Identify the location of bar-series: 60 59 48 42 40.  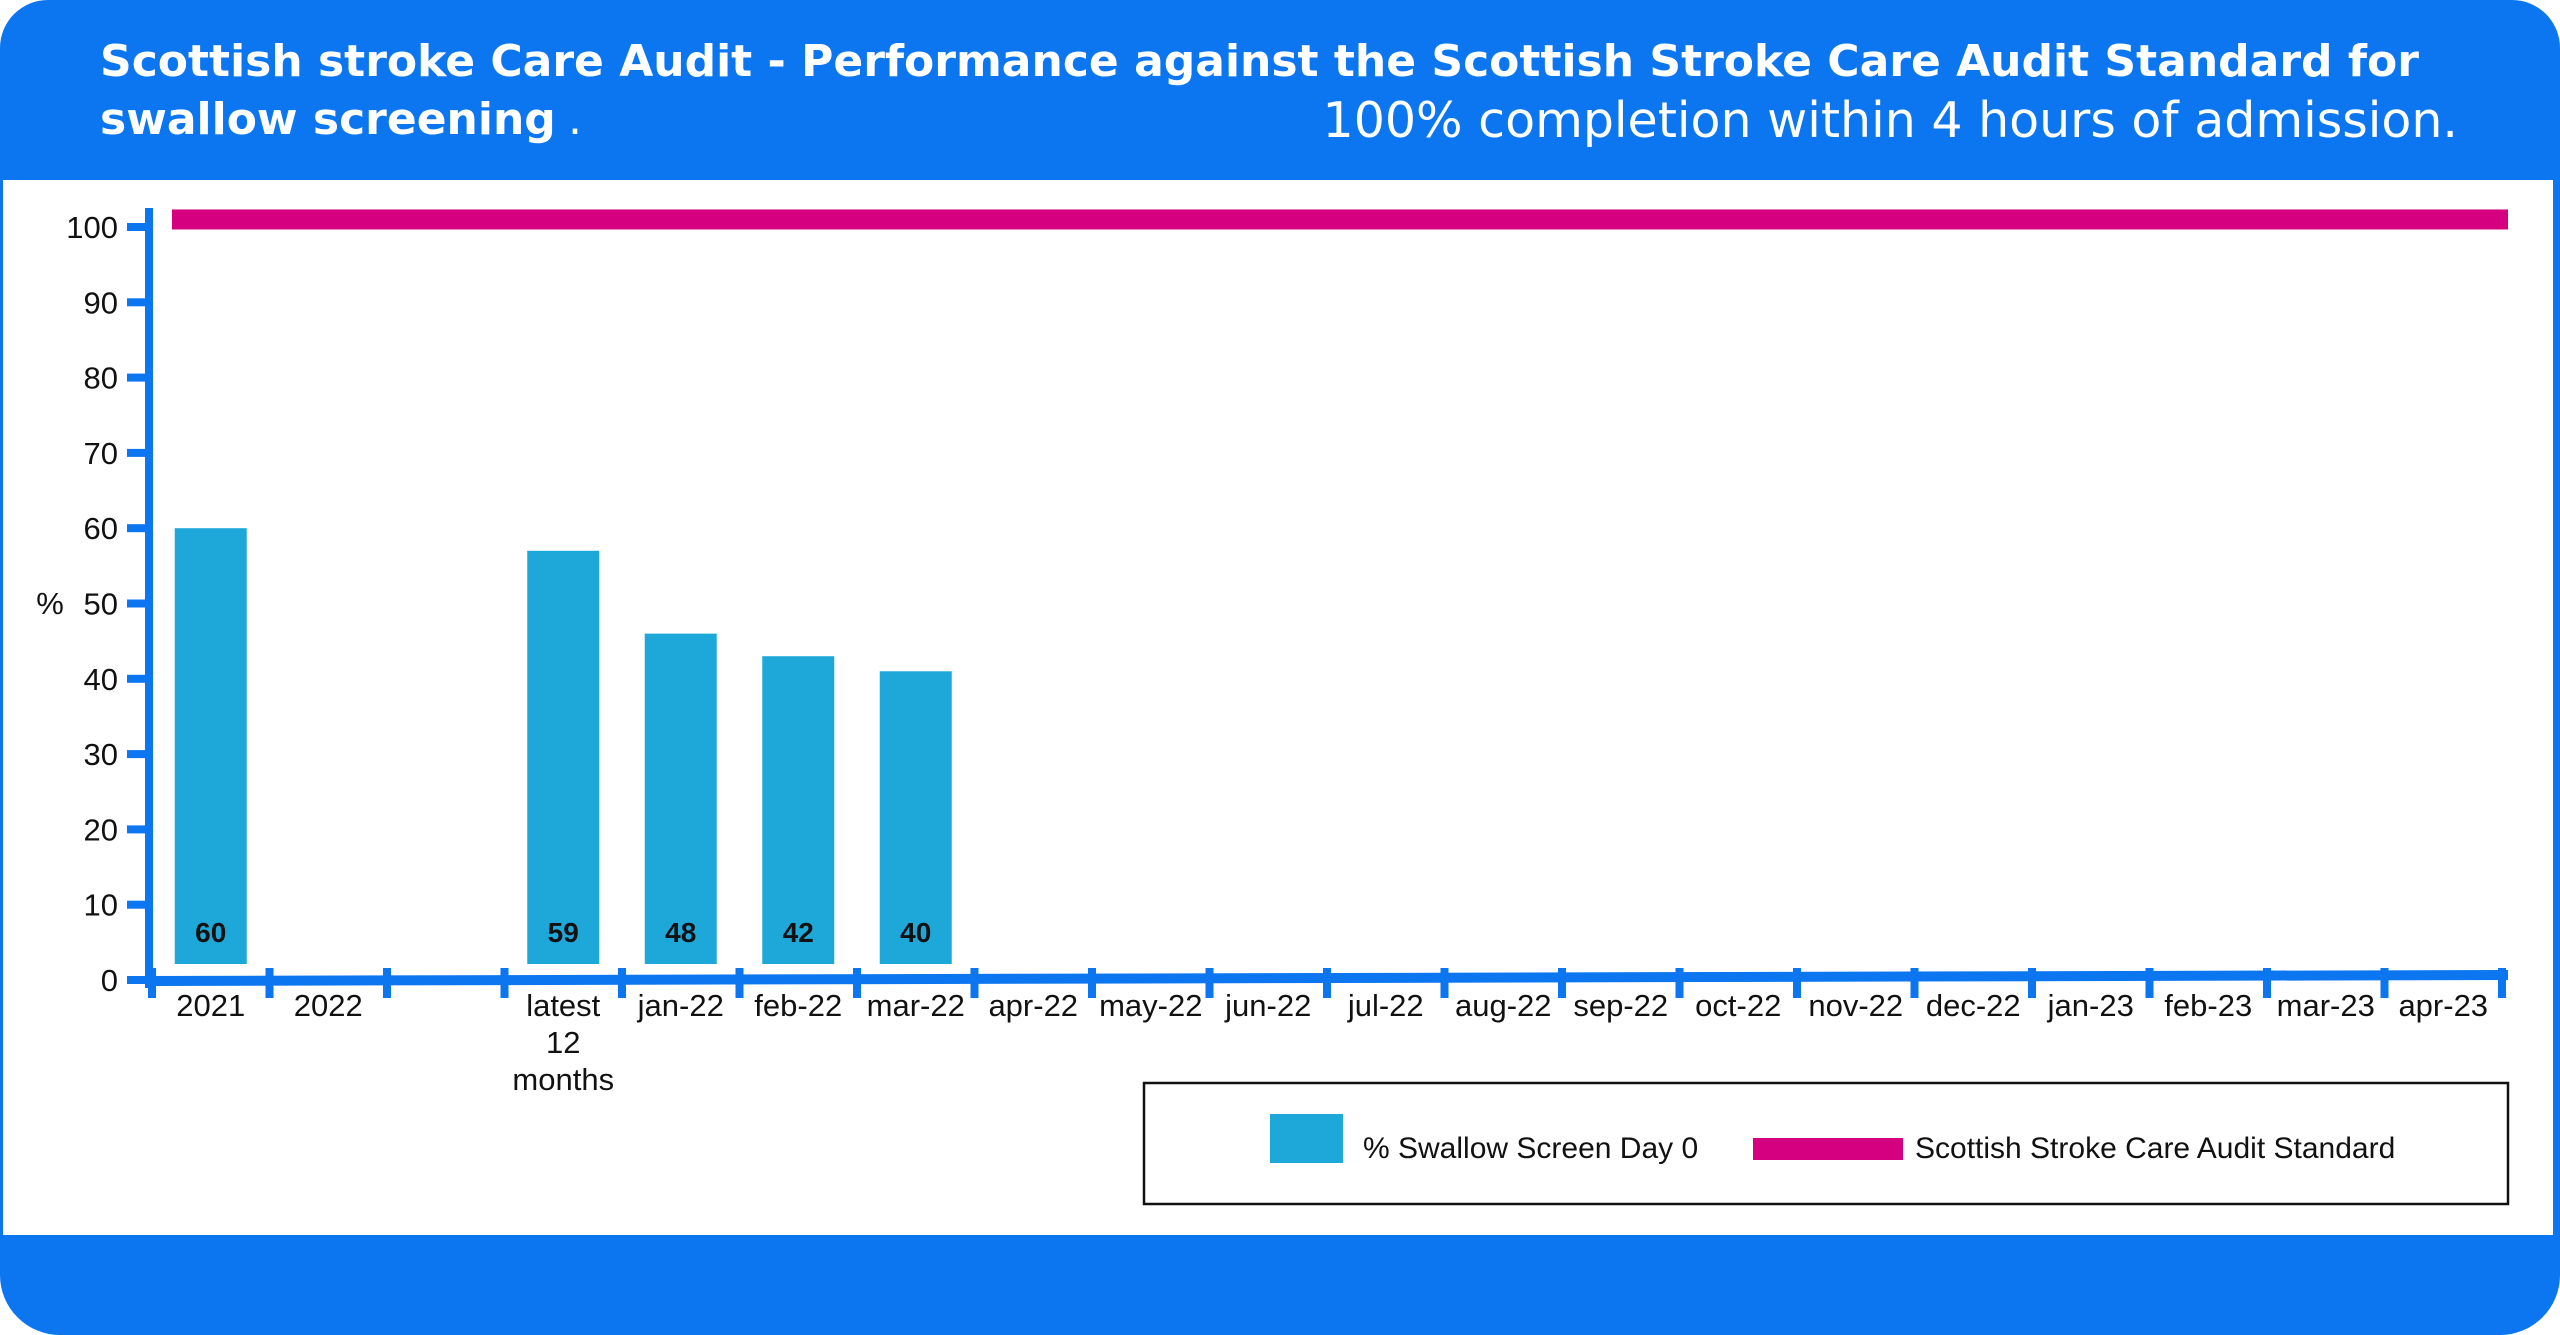
(563, 746).